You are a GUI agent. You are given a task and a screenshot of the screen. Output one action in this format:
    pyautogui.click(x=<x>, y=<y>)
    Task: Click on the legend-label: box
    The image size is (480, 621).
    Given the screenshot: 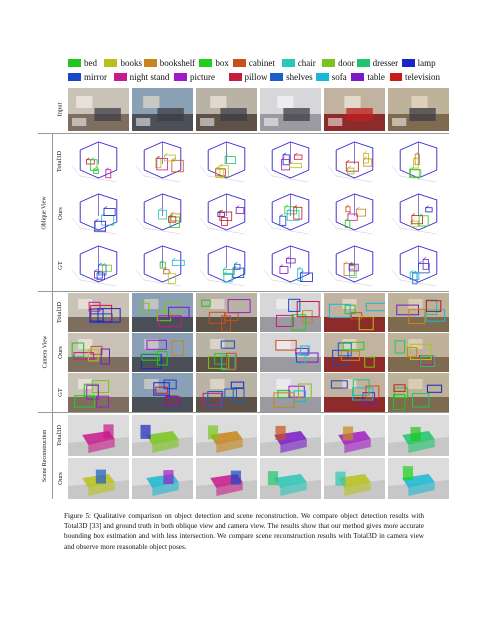 What is the action you would take?
    pyautogui.click(x=222, y=63)
    